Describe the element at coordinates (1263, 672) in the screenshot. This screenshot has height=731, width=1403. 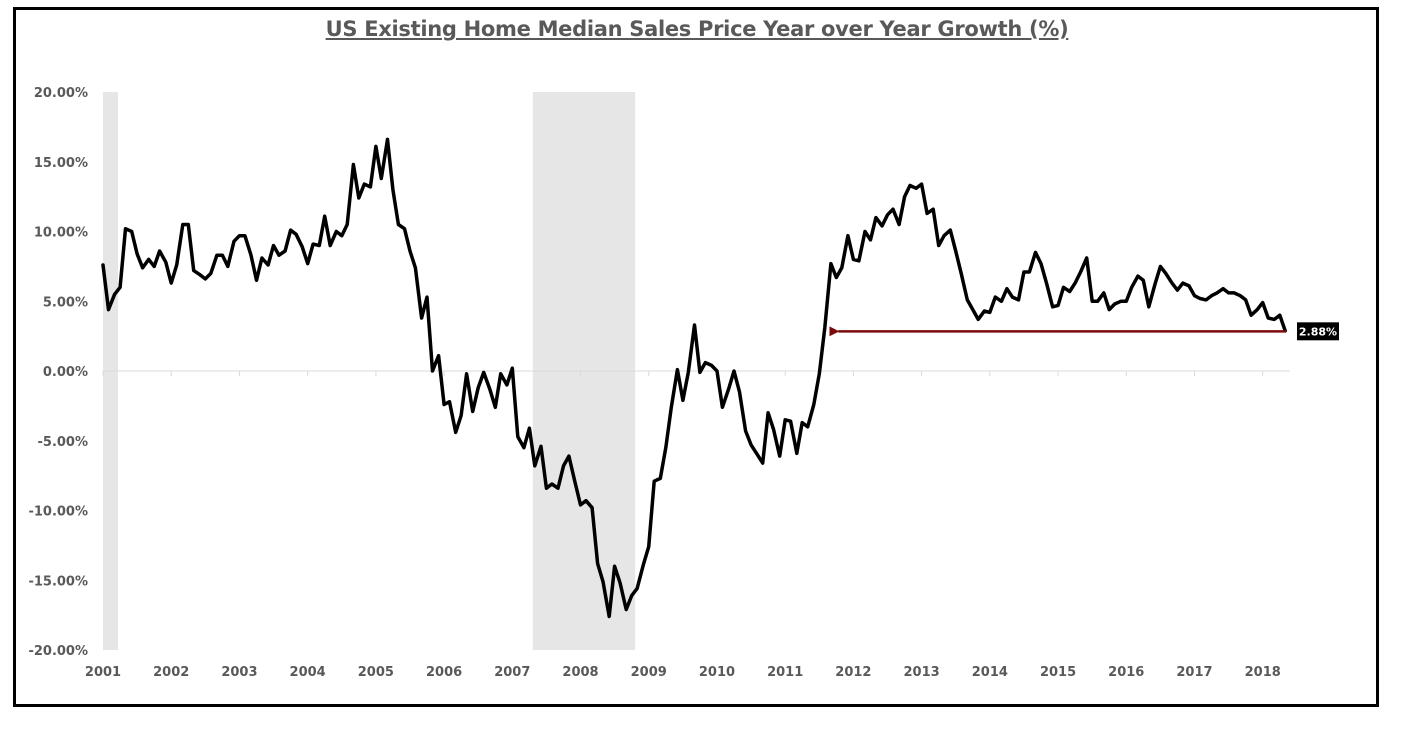
I see `x-tick-label-2018: 2018` at that location.